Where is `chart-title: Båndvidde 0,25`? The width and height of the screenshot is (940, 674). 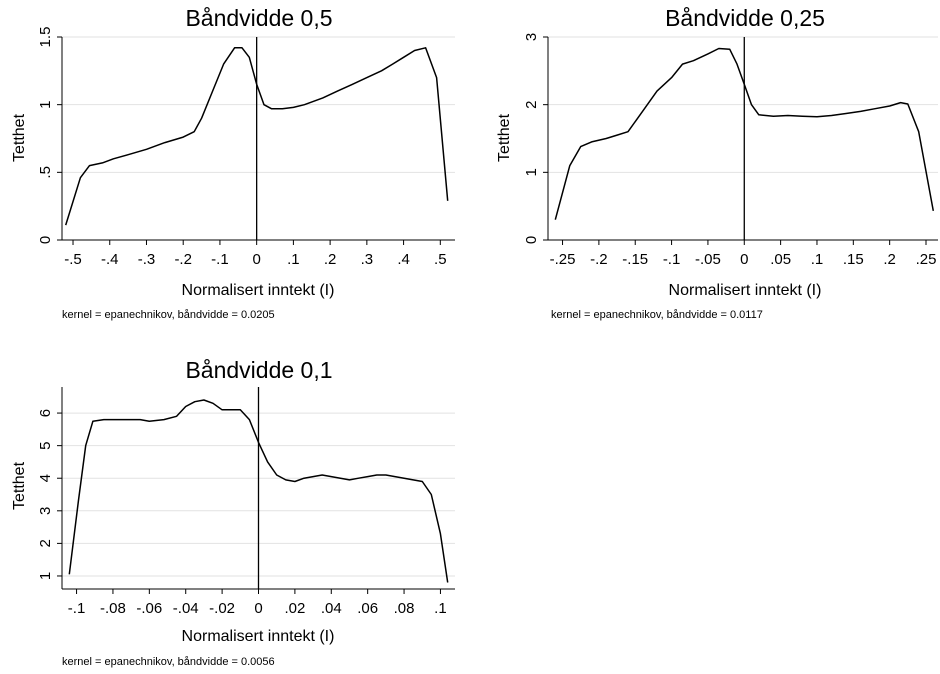 chart-title: Båndvidde 0,25 is located at coordinates (745, 18).